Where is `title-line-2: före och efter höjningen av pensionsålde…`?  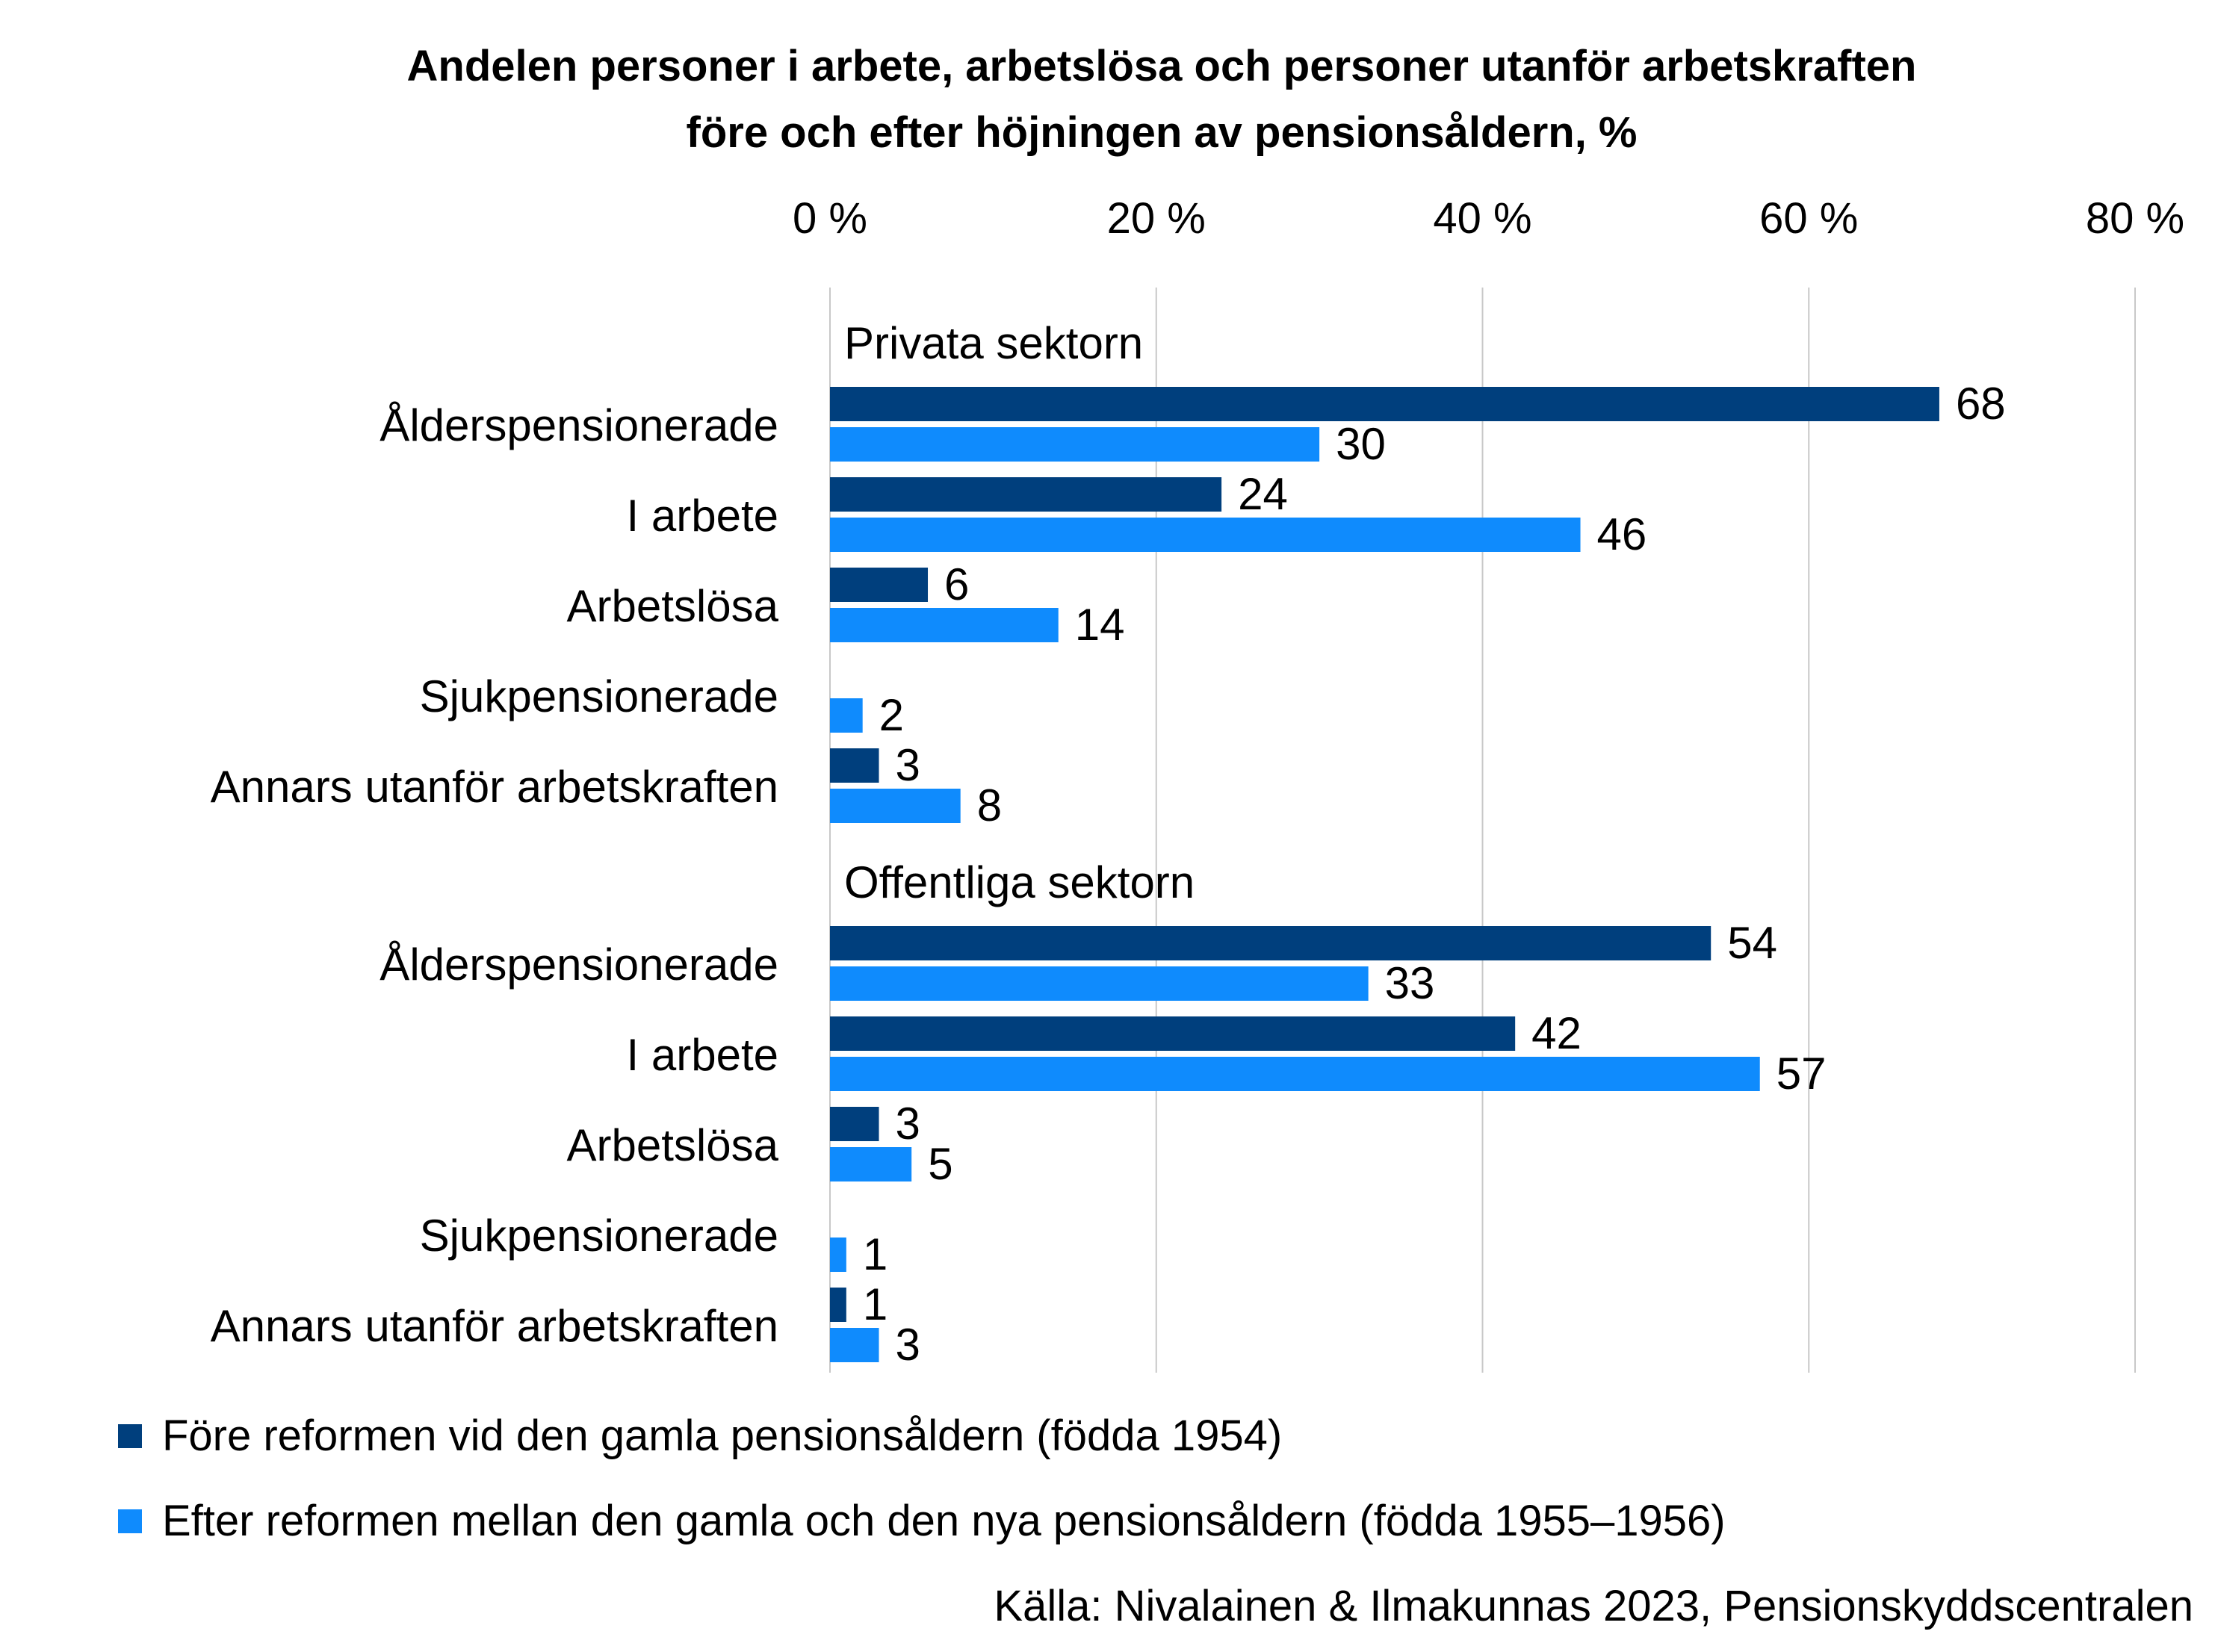 title-line-2: före och efter höjningen av pensionsålde… is located at coordinates (1162, 132).